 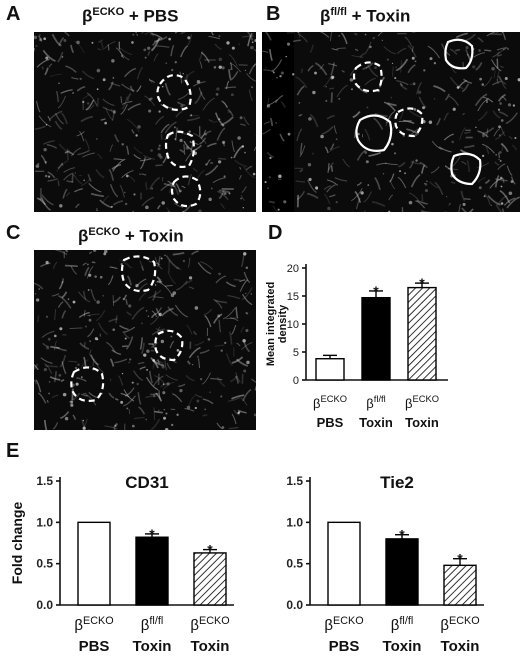 I want to click on micrograph-a-svg, so click(x=145, y=122).